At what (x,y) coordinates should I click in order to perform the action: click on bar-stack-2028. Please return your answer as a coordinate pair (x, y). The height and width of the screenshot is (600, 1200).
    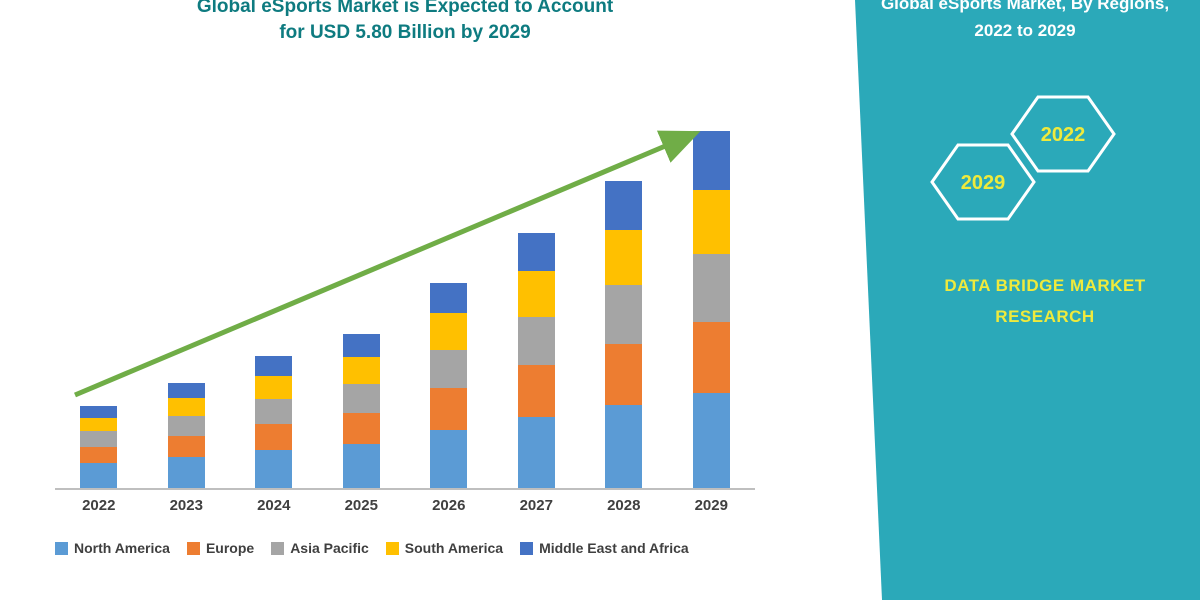
    Looking at the image, I should click on (624, 334).